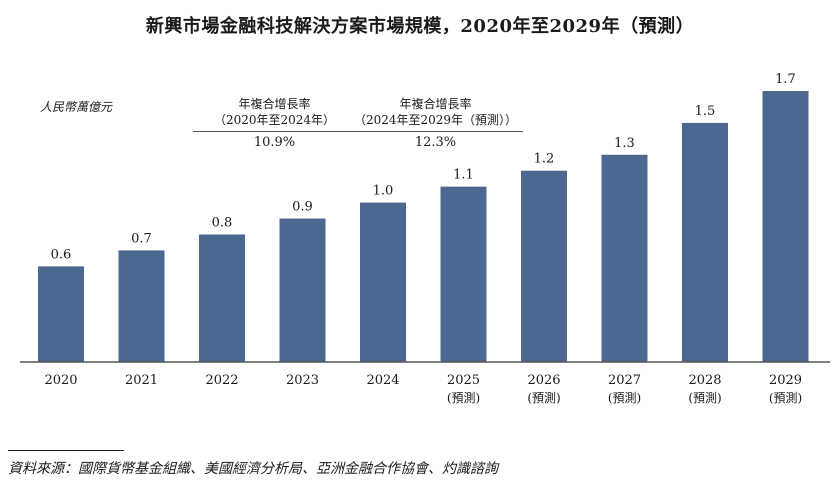 This screenshot has height=485, width=840. What do you see at coordinates (141, 380) in the screenshot?
I see `x-tick-label: 2021` at bounding box center [141, 380].